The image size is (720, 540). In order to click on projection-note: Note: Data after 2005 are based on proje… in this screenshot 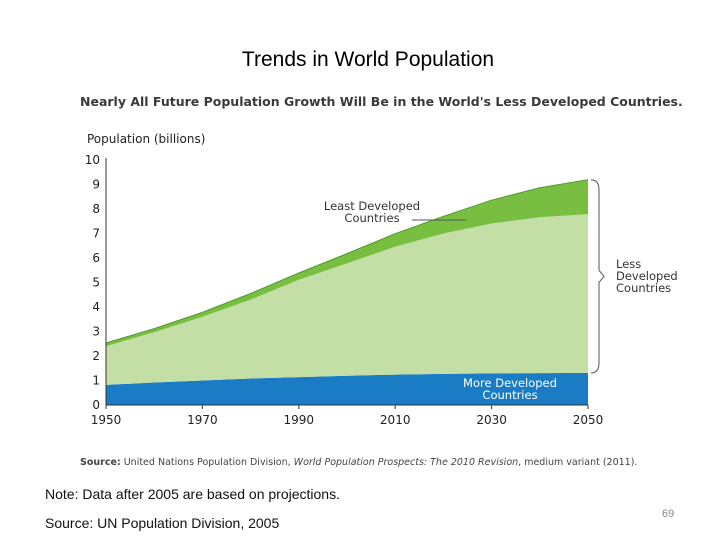, I will do `click(192, 494)`.